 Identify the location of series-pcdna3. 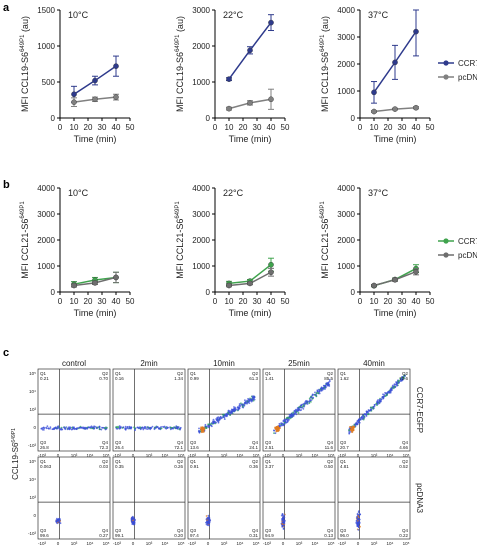
(250, 100).